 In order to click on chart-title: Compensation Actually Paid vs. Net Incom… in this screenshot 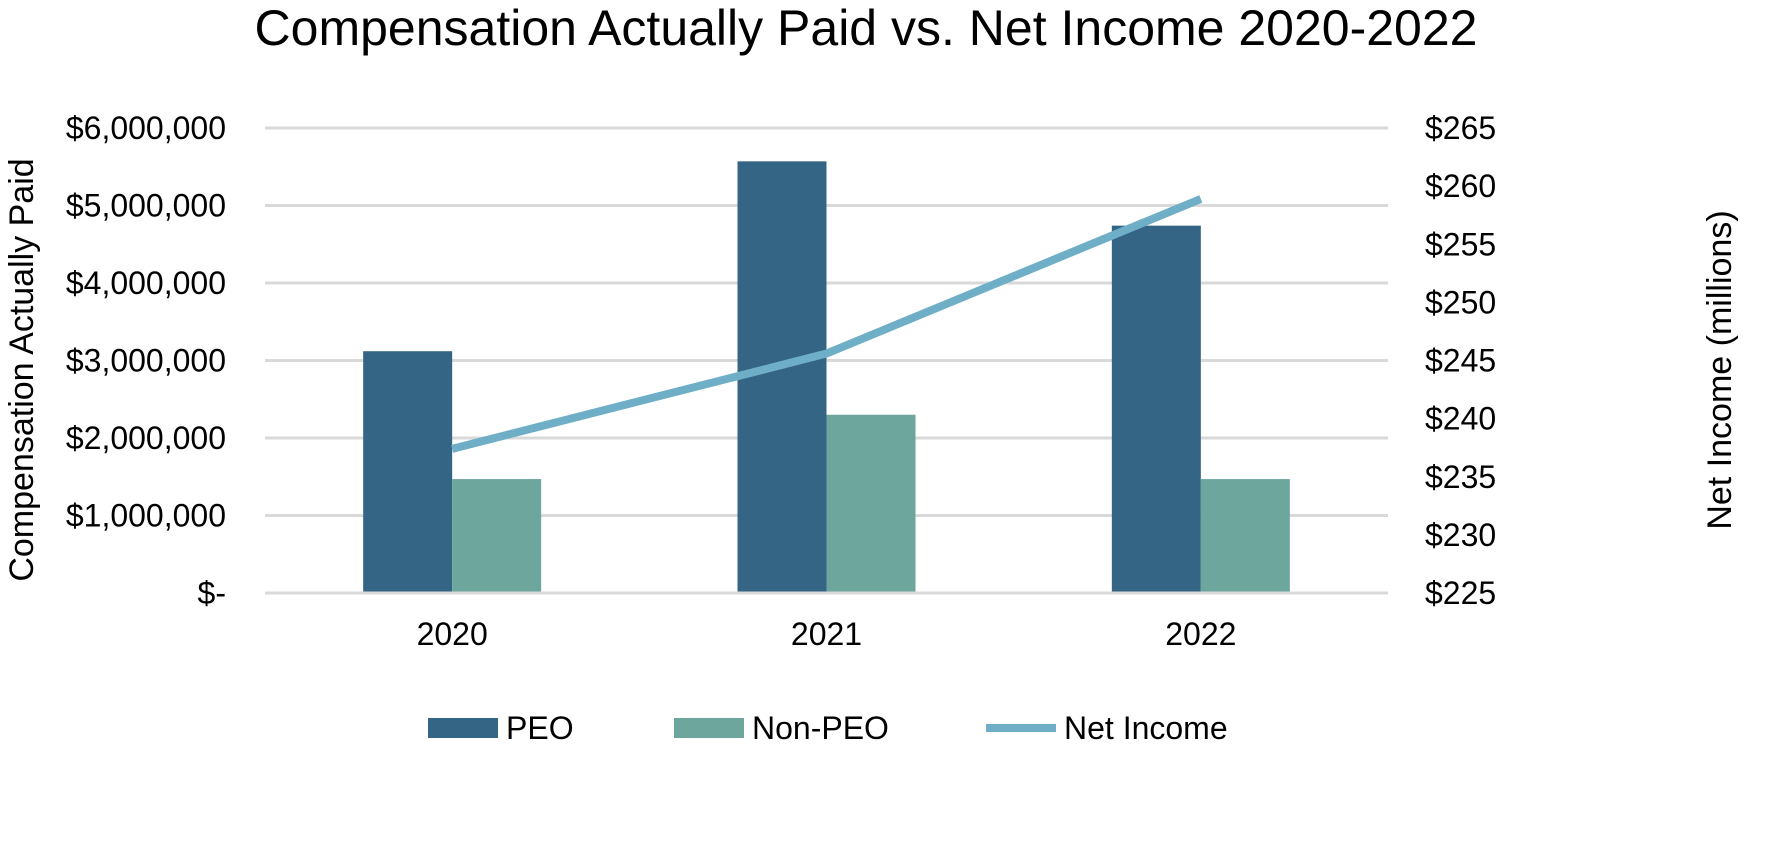, I will do `click(866, 28)`.